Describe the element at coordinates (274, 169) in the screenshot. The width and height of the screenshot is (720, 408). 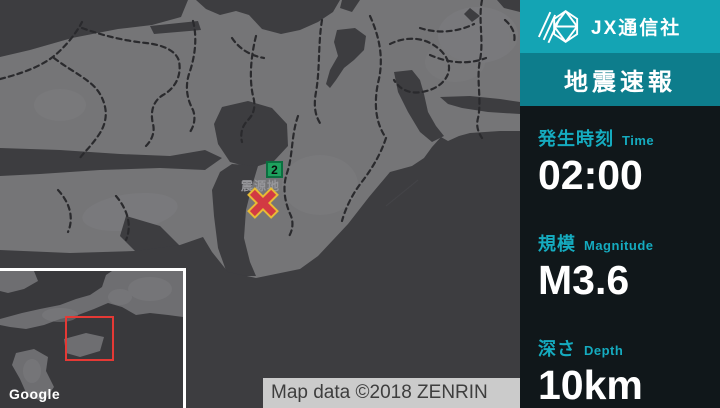
I see `intensity-badge: 2` at that location.